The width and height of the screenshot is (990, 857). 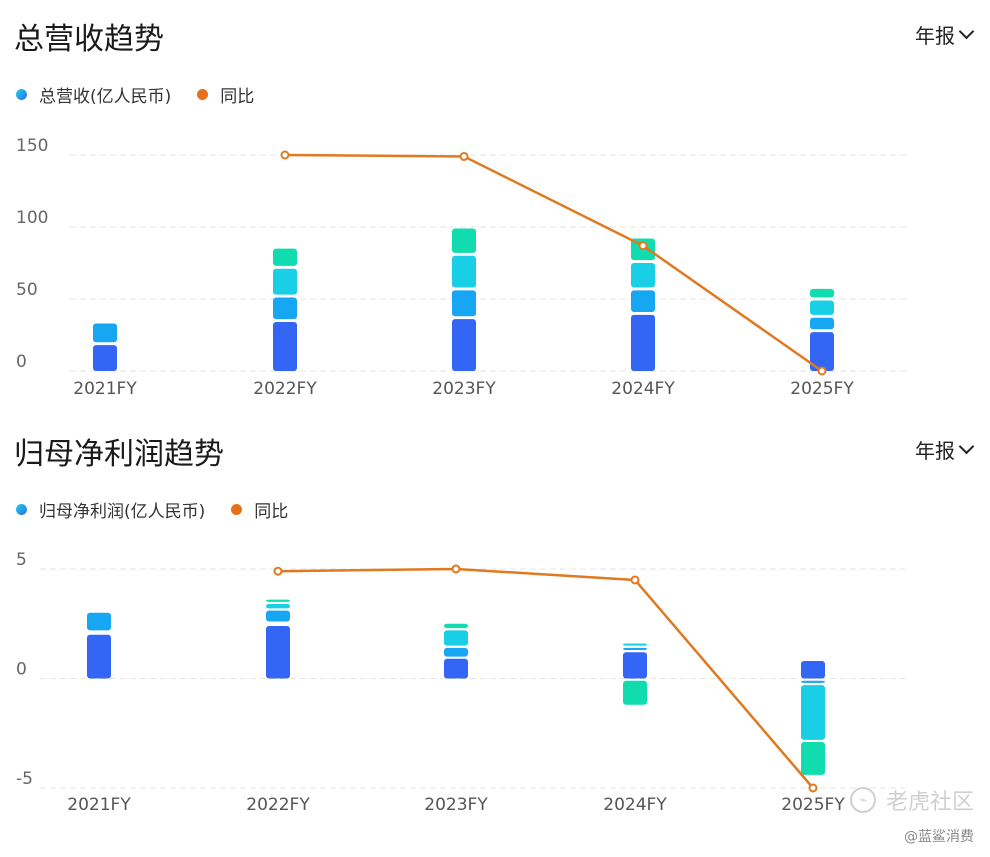 What do you see at coordinates (21, 560) in the screenshot?
I see `y-tick-label: 5` at bounding box center [21, 560].